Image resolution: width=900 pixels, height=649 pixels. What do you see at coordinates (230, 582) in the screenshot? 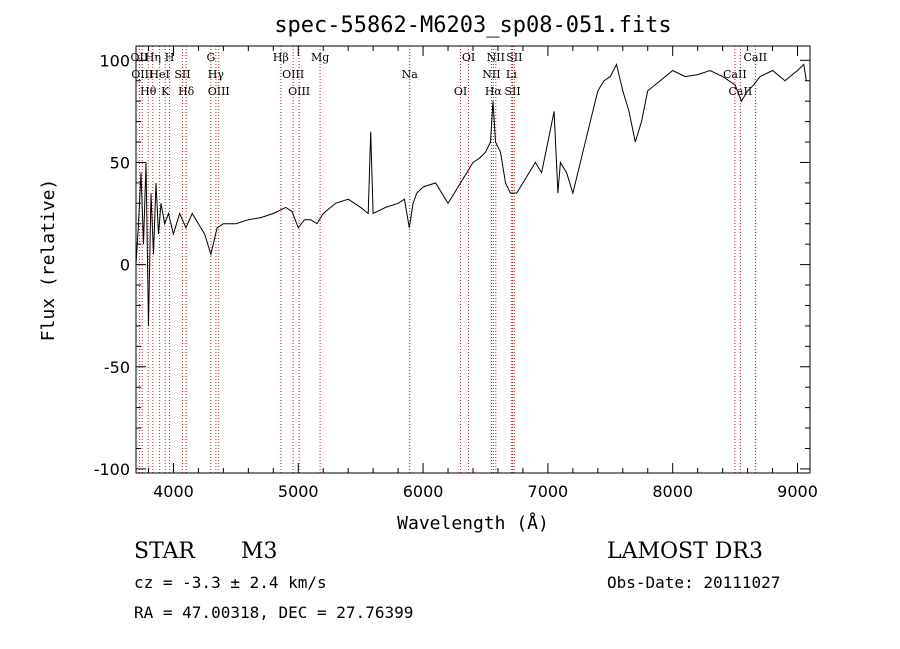
I see `redshift-cz: cz = -3.3 ± 2.4 km/s` at bounding box center [230, 582].